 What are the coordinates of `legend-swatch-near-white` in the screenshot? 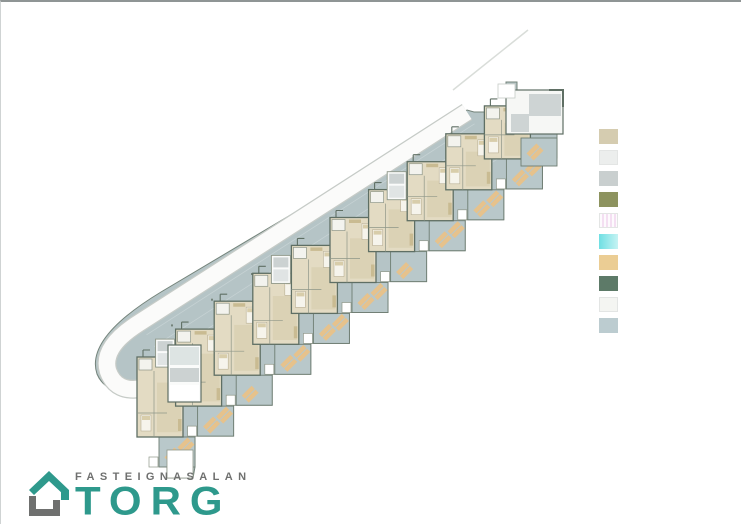 It's located at (608, 304).